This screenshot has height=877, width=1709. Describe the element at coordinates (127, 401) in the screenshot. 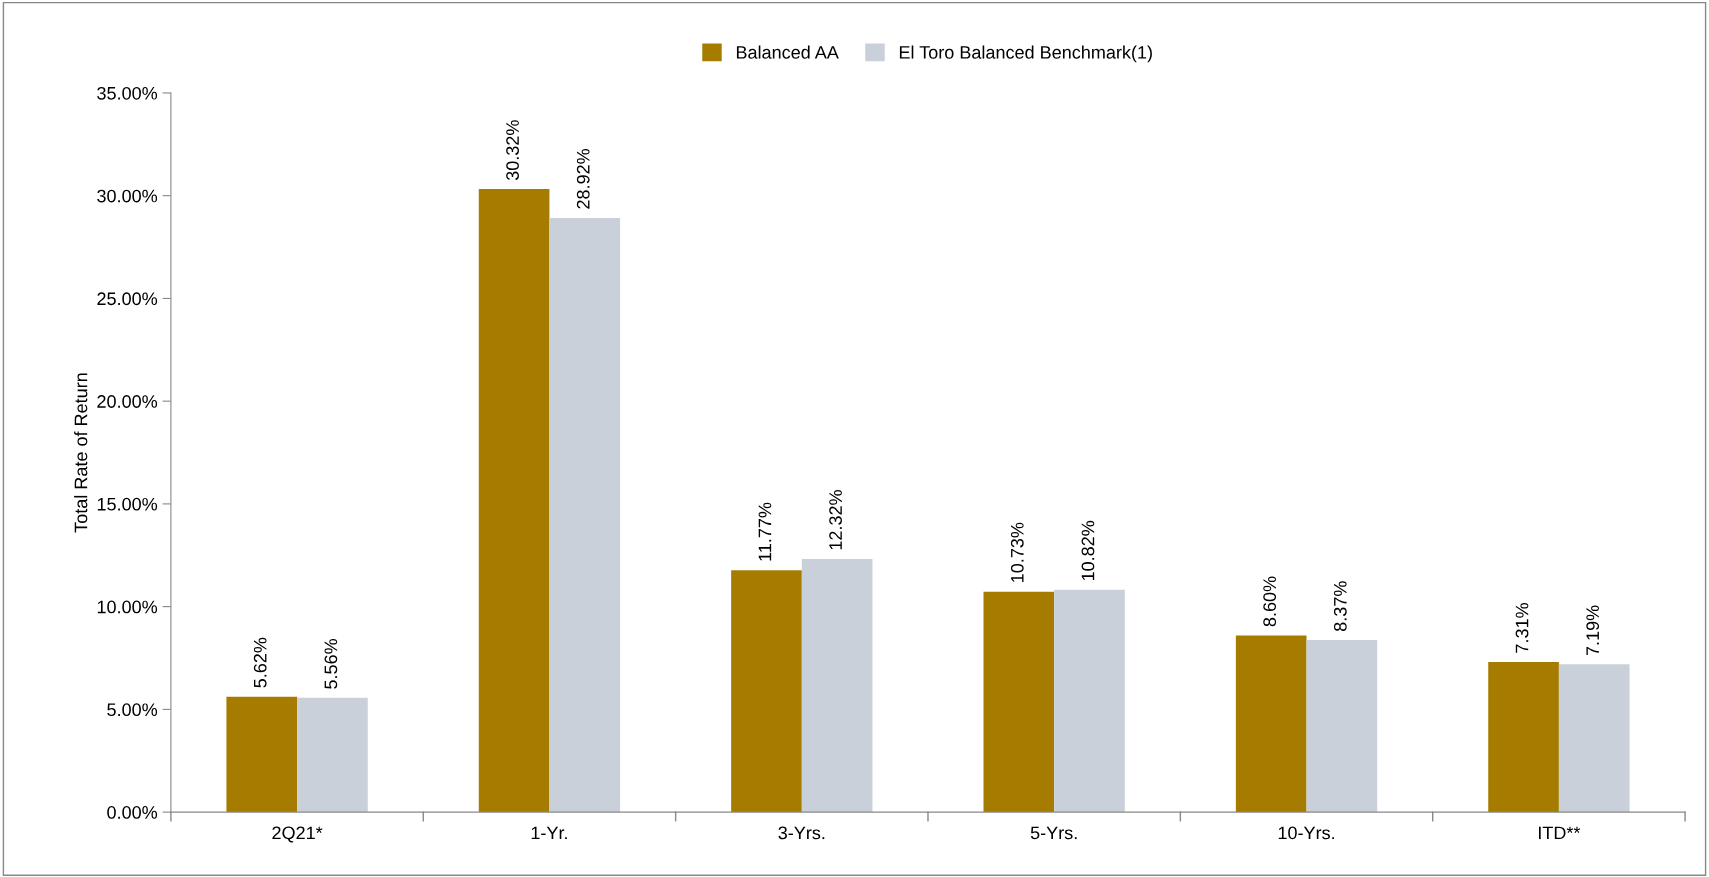

I see `y-tick-label: 20.00%` at that location.